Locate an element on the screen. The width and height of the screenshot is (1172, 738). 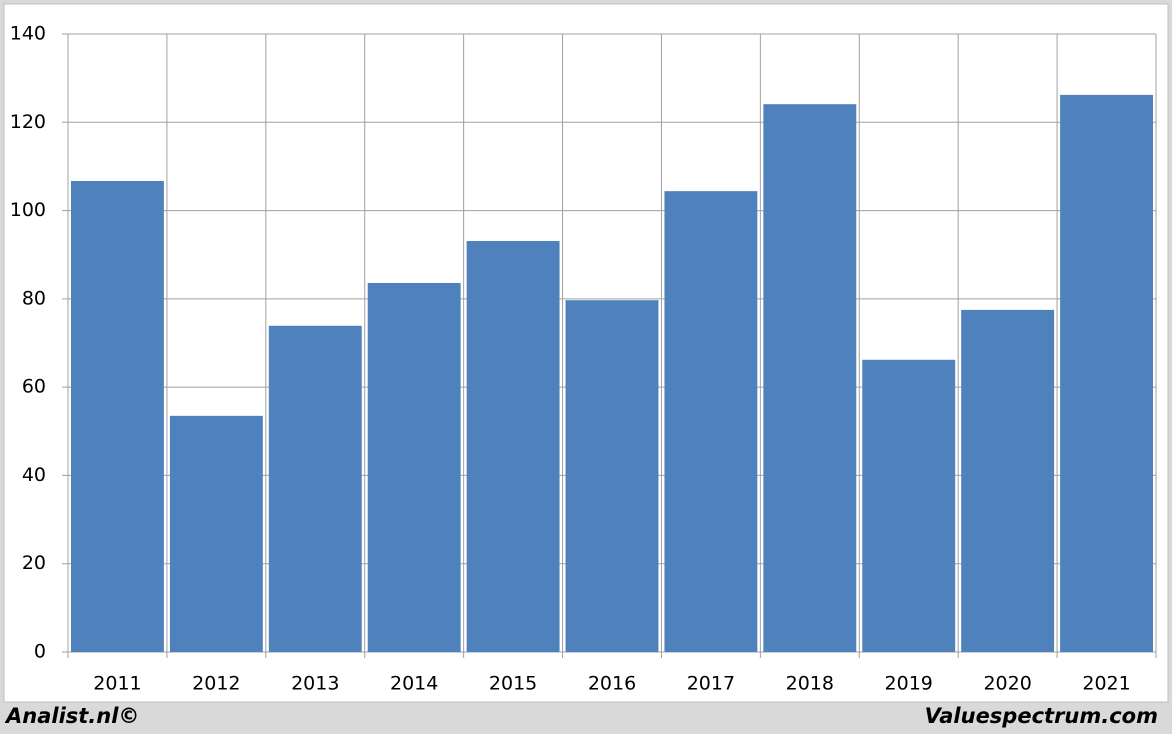
y-tick-label: 80 is located at coordinates (34, 298).